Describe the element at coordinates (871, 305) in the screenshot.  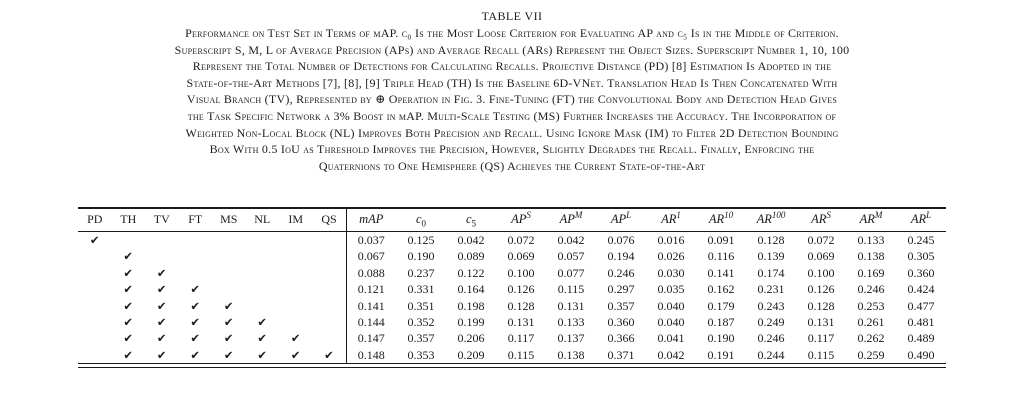
I see `value-cell: 0.253` at that location.